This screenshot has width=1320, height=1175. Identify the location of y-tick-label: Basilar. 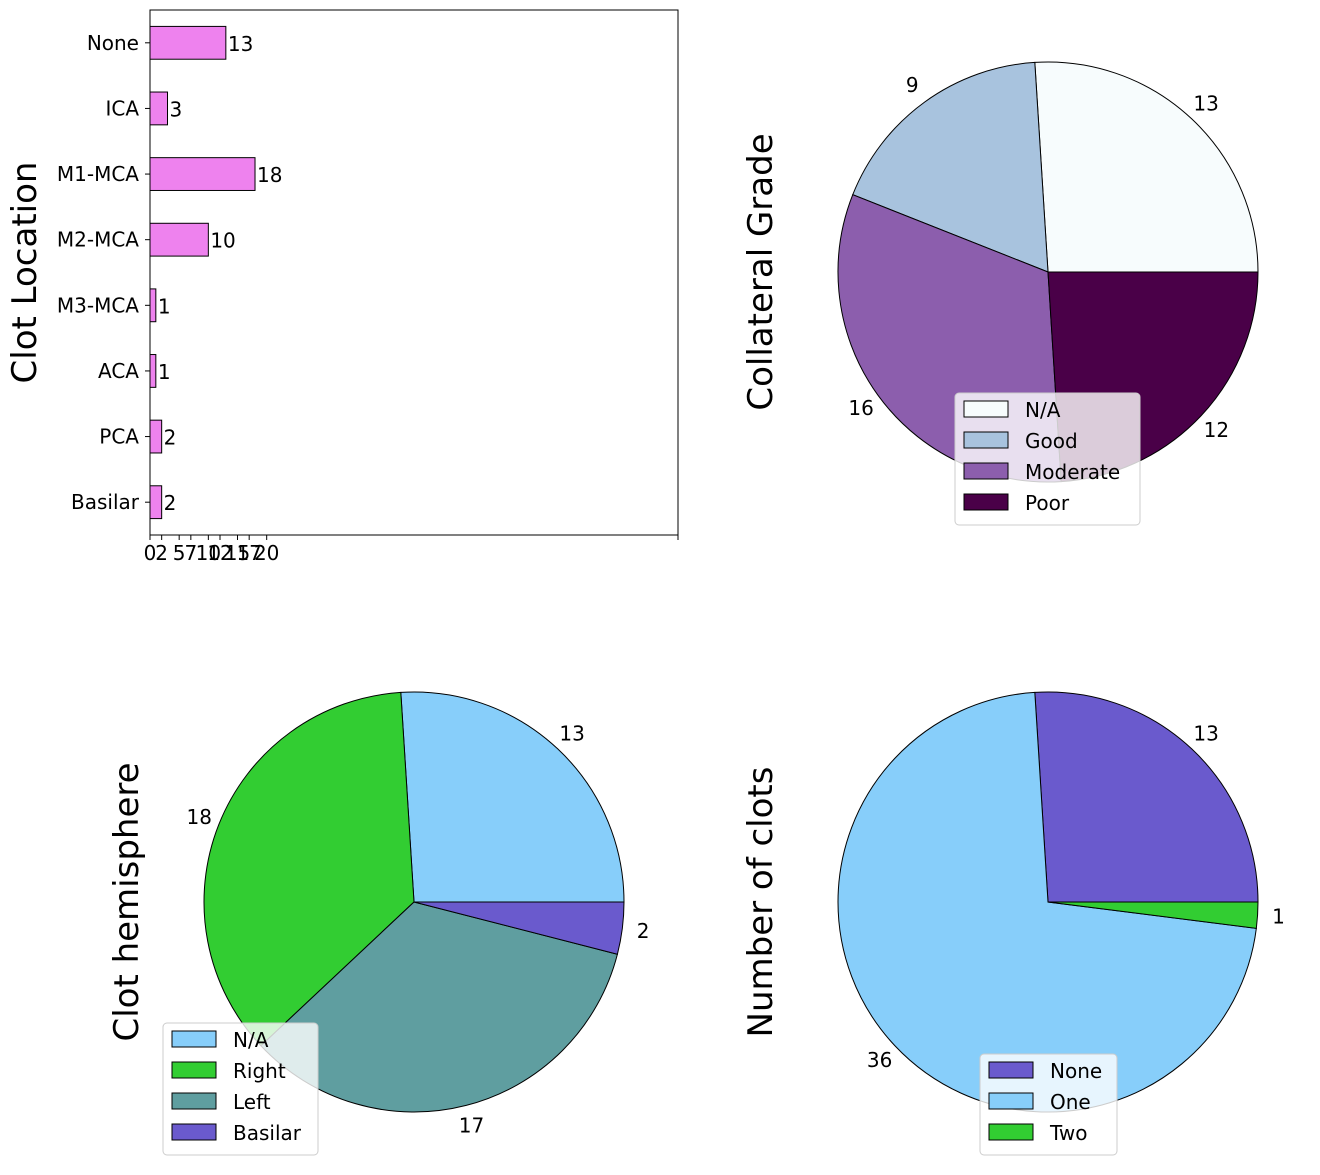
(105, 502).